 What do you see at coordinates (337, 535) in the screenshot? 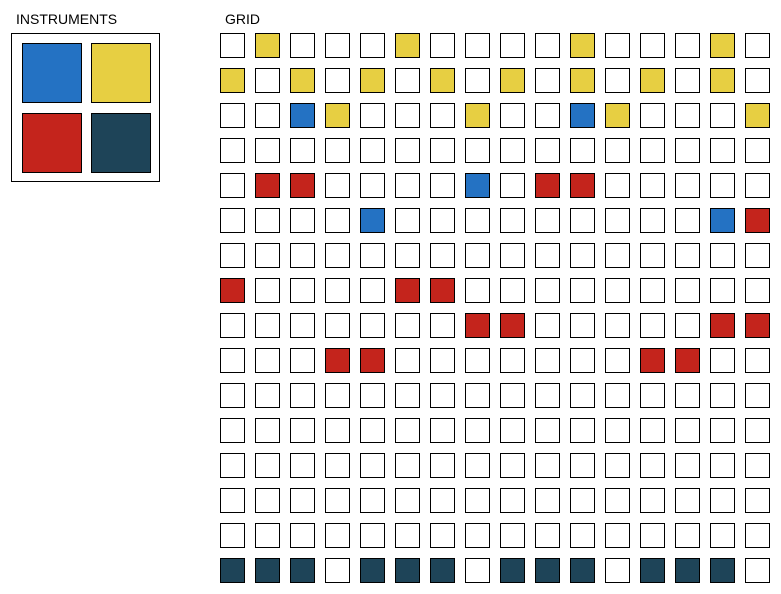
I see `grid-cell-r15-c4` at bounding box center [337, 535].